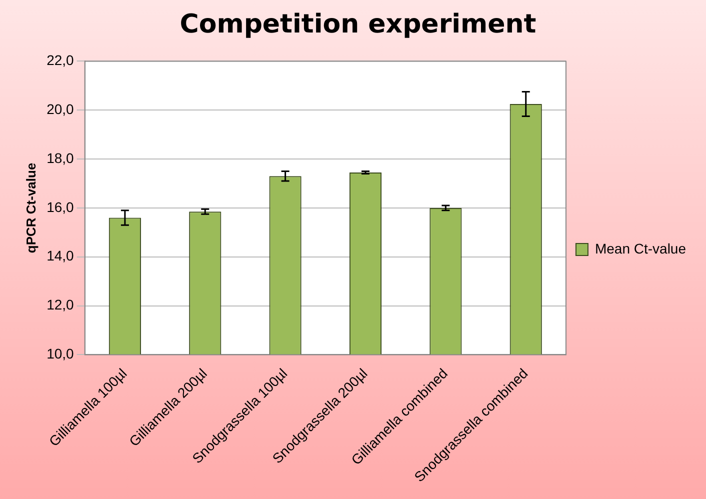 The width and height of the screenshot is (706, 499). Describe the element at coordinates (60, 158) in the screenshot. I see `y-tick-label: 18,0` at that location.